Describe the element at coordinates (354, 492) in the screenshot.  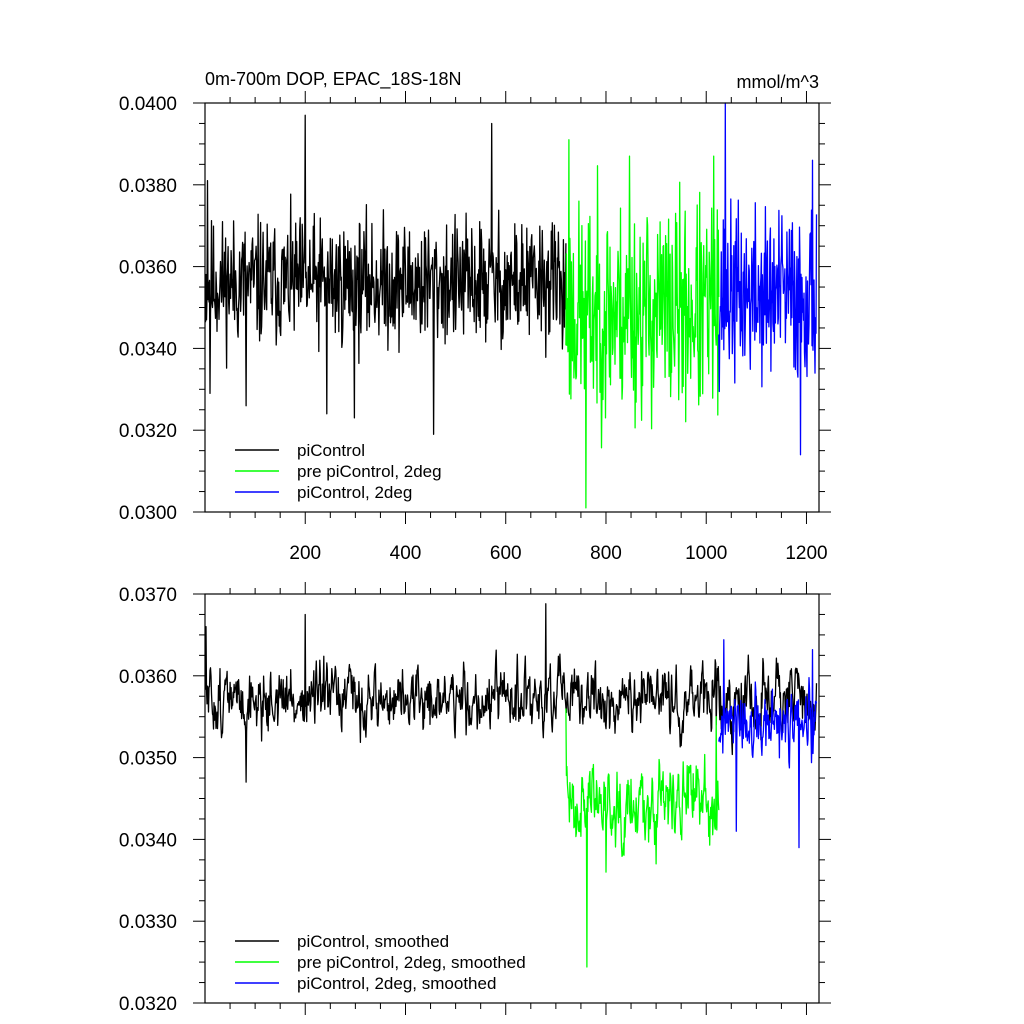
I see `legend-label: piControl, 2deg` at that location.